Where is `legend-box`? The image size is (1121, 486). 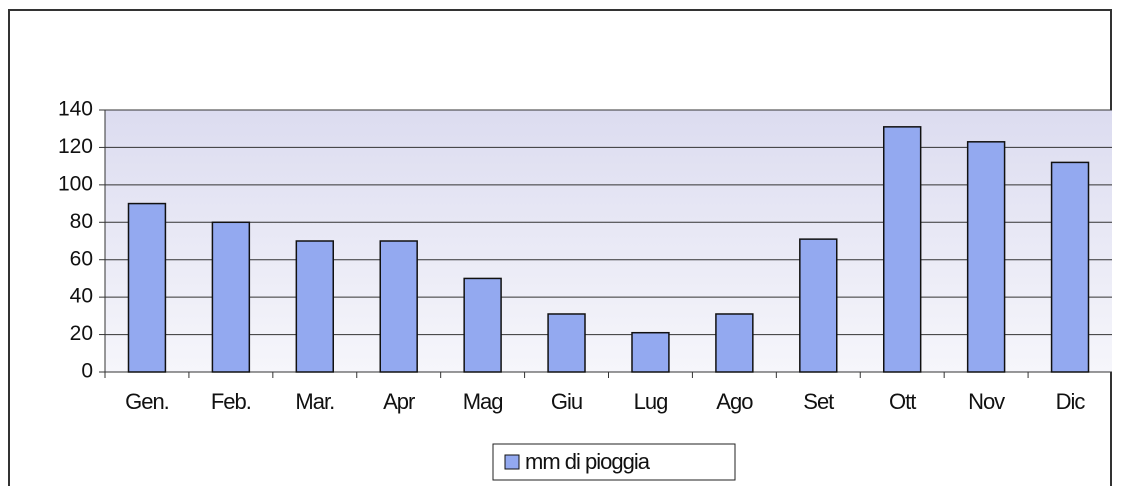 legend-box is located at coordinates (614, 462).